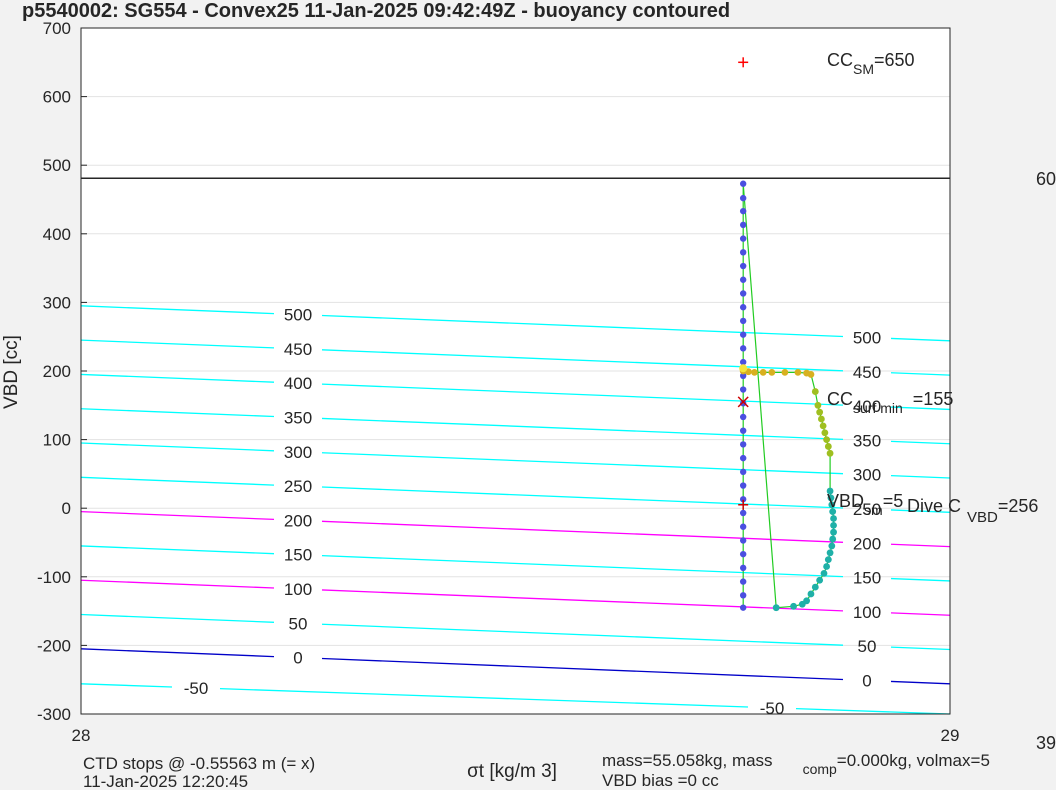 The width and height of the screenshot is (1056, 790). Describe the element at coordinates (57, 440) in the screenshot. I see `y-tick-label: 100` at that location.